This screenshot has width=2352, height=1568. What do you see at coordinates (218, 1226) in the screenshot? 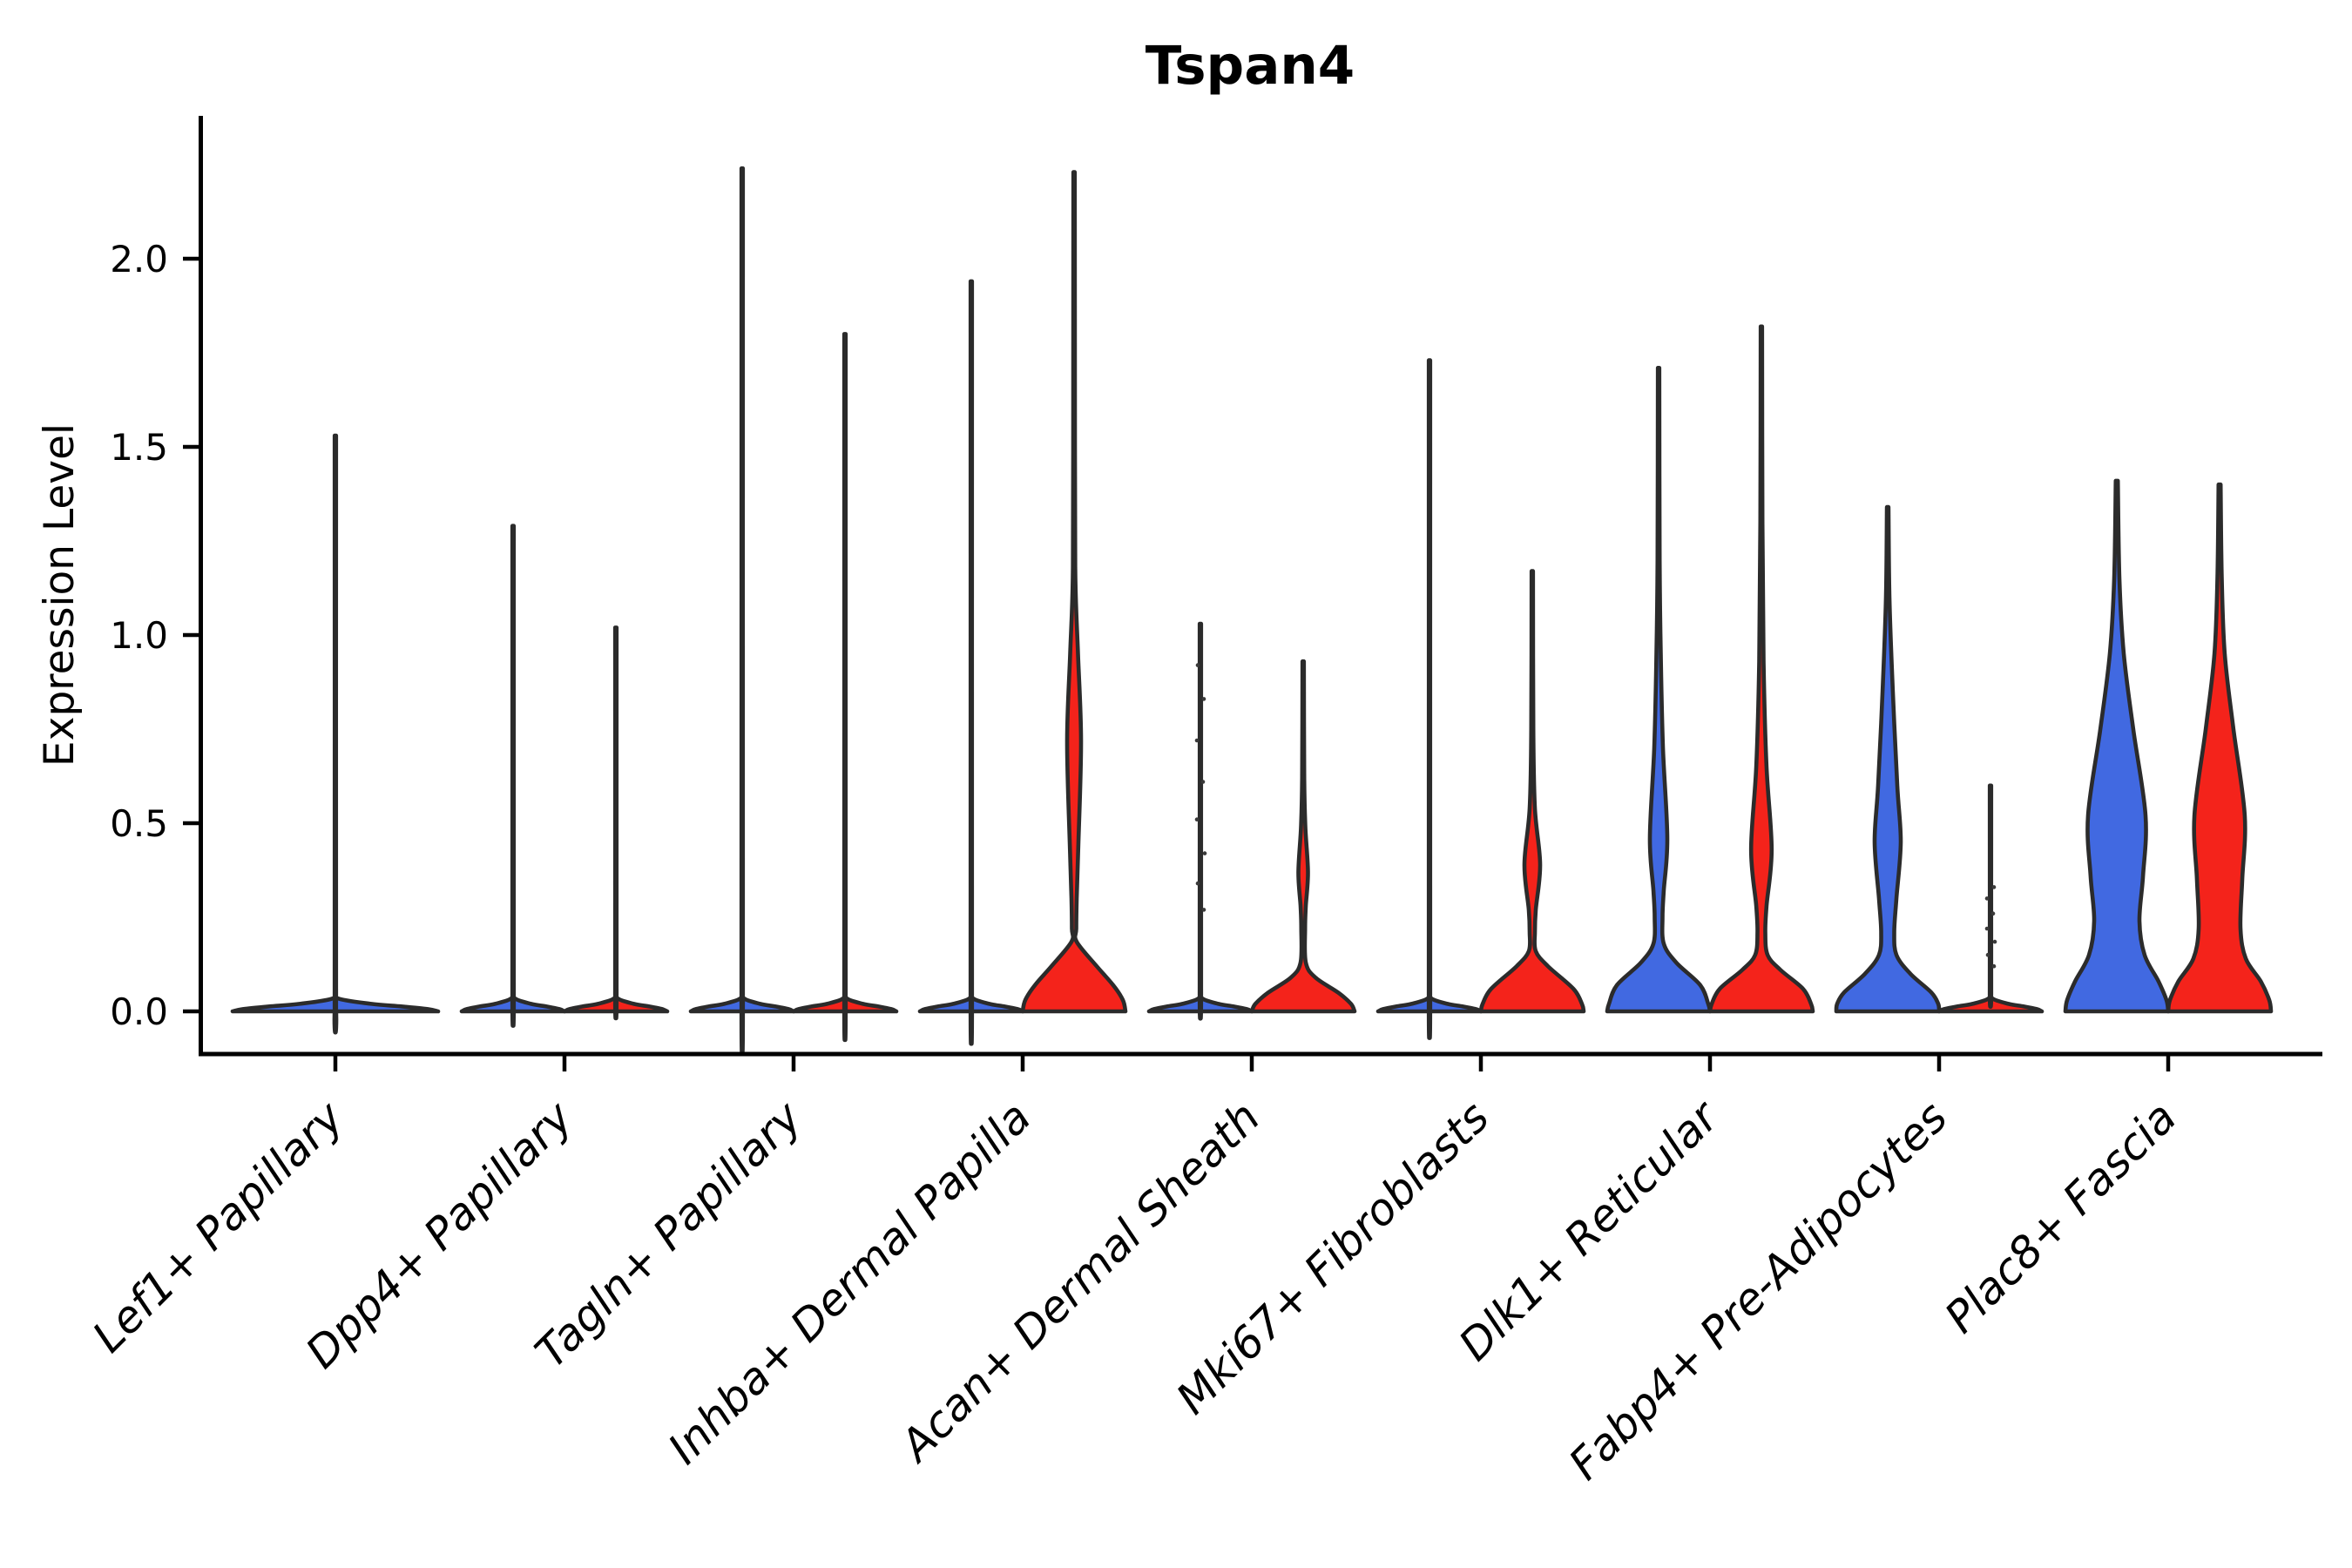
I see `x-tick-label-0: Lef1+ Papillary` at bounding box center [218, 1226].